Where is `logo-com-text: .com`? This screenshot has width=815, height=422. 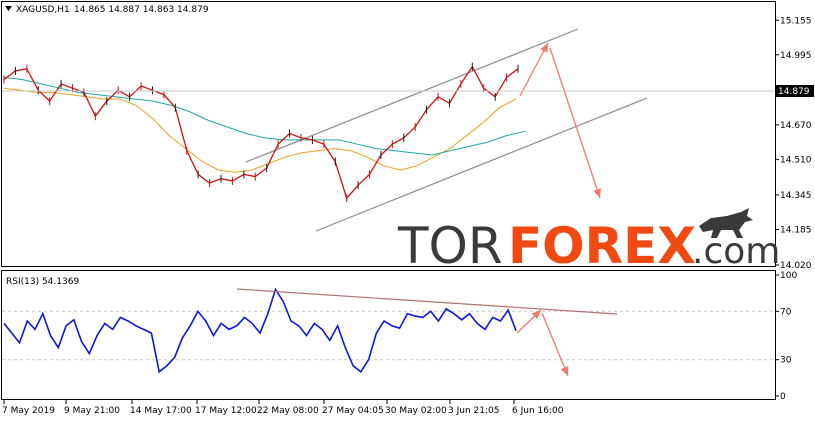
logo-com-text: .com is located at coordinates (736, 251).